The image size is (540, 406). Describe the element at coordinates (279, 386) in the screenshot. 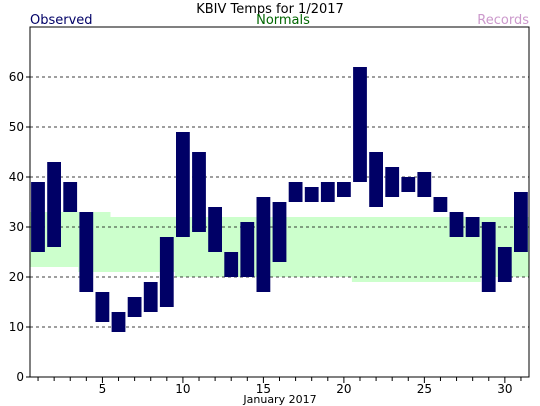

I see `x-axis: 5 10 15 20 25 30` at that location.